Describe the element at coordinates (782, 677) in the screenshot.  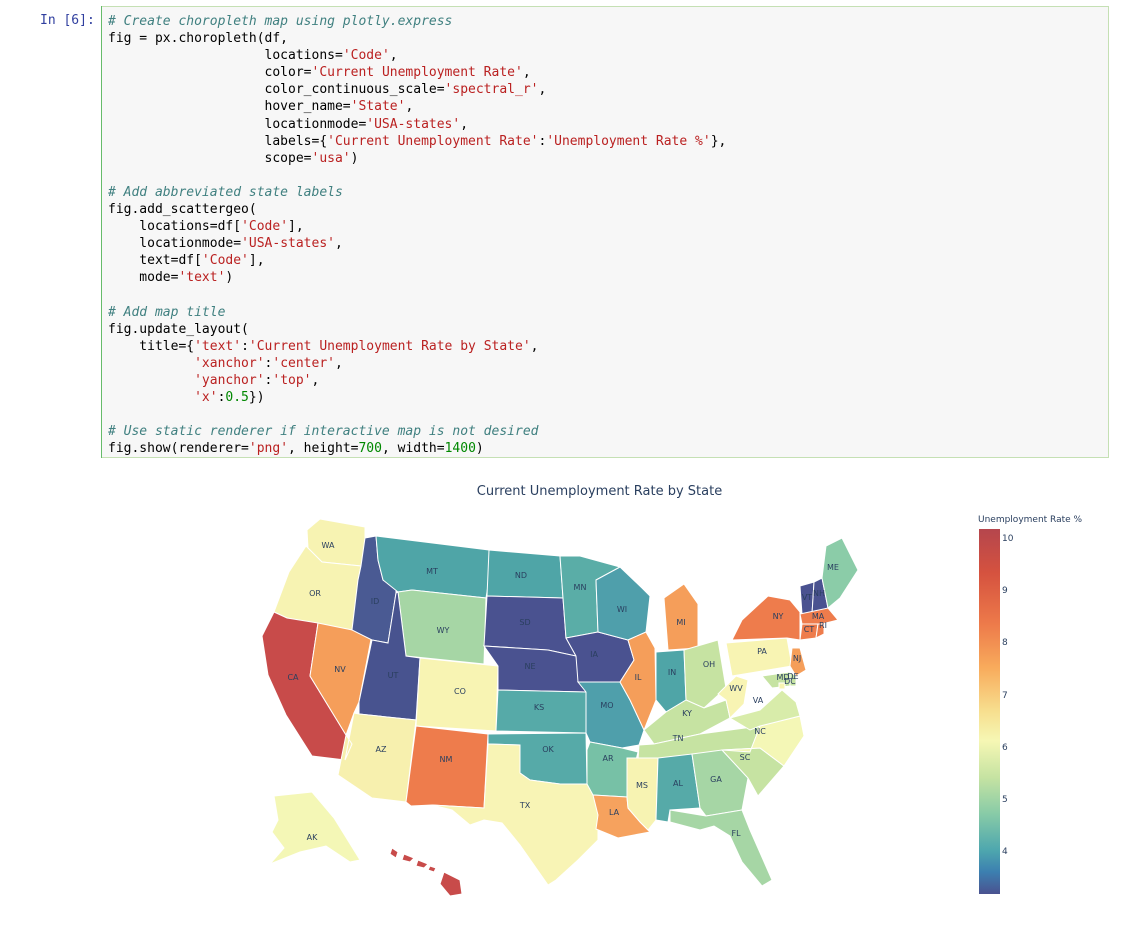
I see `state-label-md: MD` at that location.